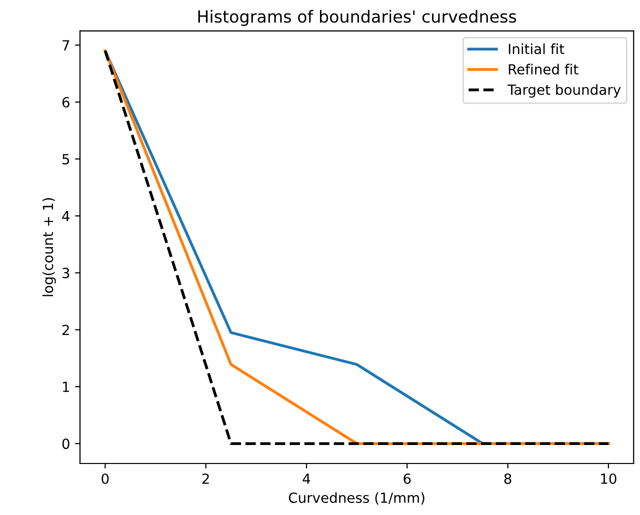 The image size is (640, 515). I want to click on chart-title: Histograms of boundaries' curvedness, so click(357, 18).